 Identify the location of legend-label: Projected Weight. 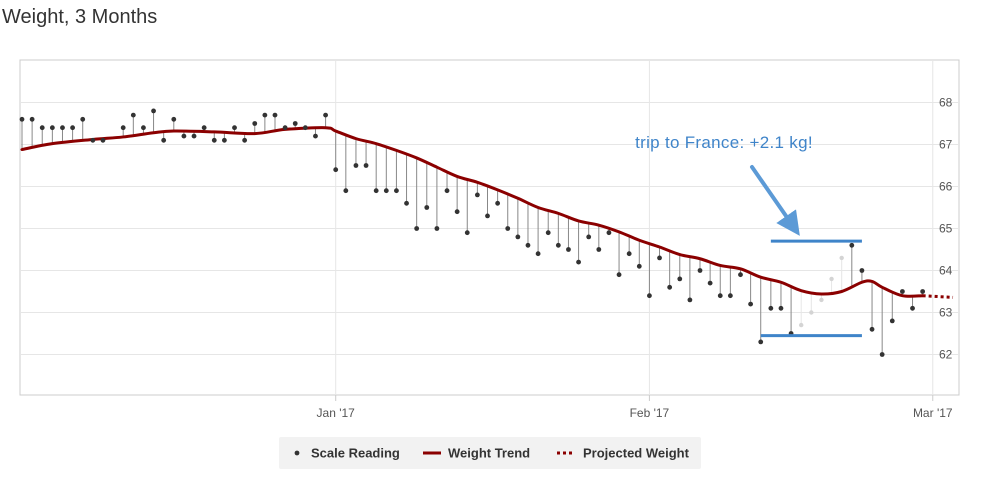
(636, 453).